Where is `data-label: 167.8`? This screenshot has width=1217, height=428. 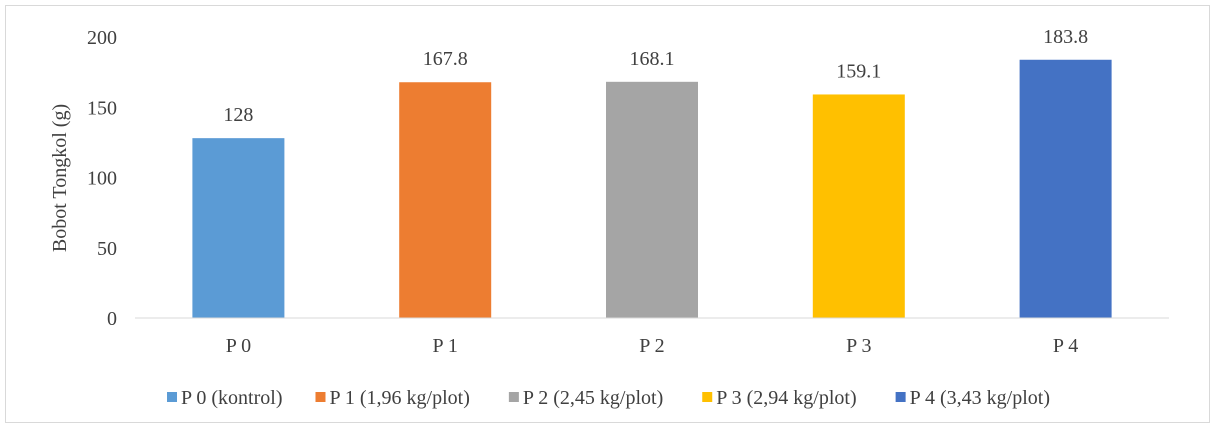 data-label: 167.8 is located at coordinates (445, 59).